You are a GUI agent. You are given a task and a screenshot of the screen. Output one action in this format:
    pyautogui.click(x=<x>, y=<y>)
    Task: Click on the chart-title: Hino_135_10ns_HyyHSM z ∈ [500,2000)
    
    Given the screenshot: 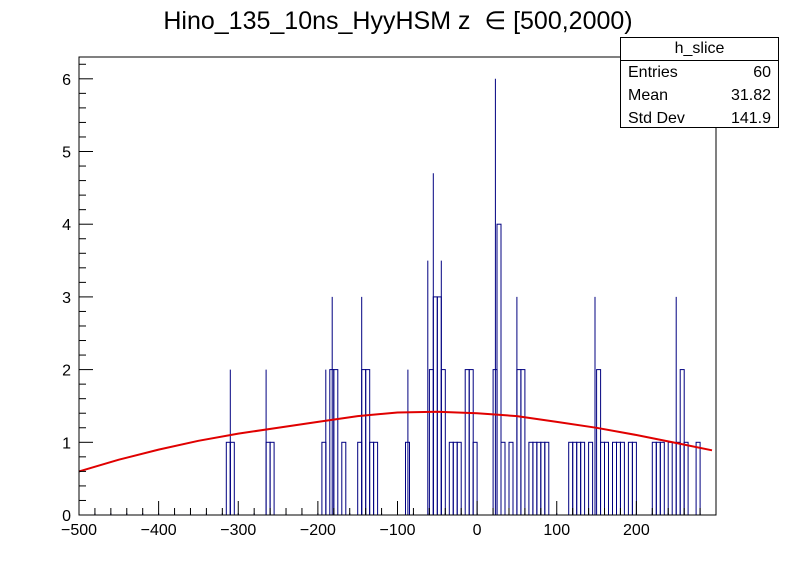 What is the action you would take?
    pyautogui.click(x=398, y=21)
    